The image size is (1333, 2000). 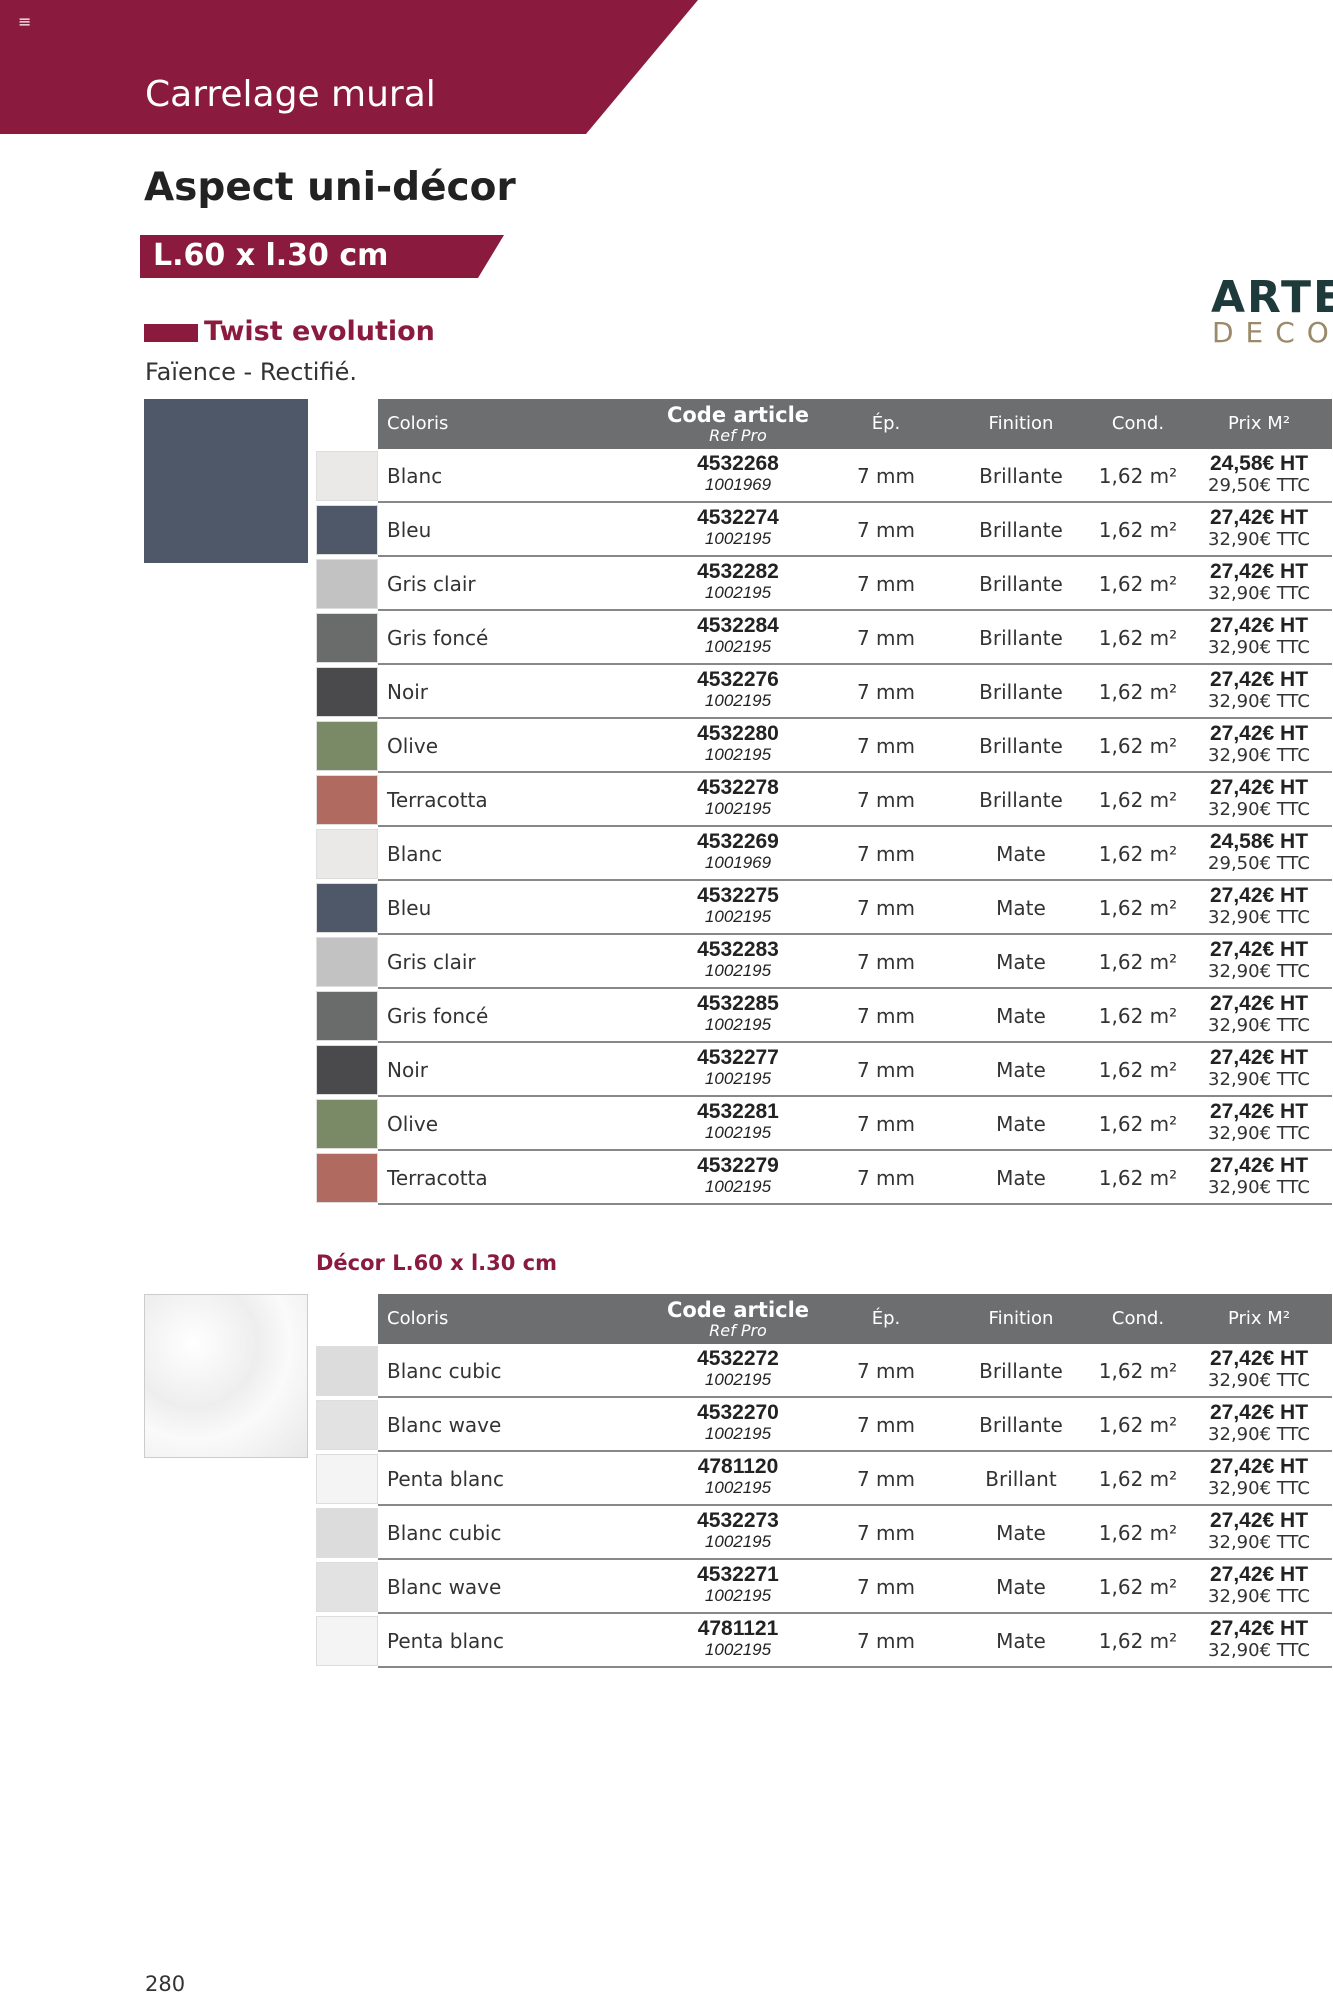 I want to click on decor-caption: Décor L.60 x l.30 cm, so click(x=437, y=1263).